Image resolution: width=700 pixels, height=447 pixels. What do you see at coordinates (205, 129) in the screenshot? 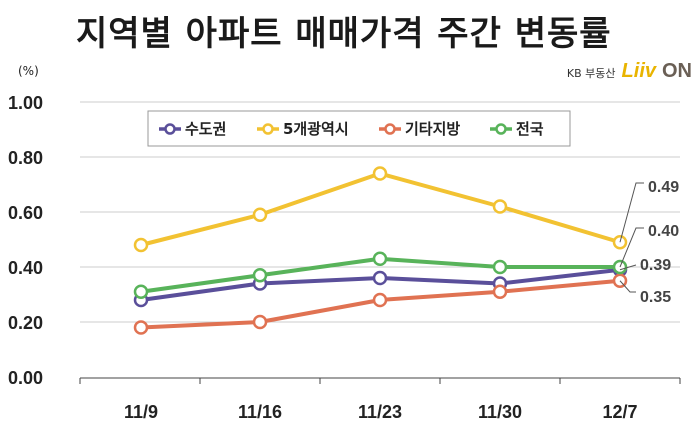
I see `legend-label: 수도권` at bounding box center [205, 129].